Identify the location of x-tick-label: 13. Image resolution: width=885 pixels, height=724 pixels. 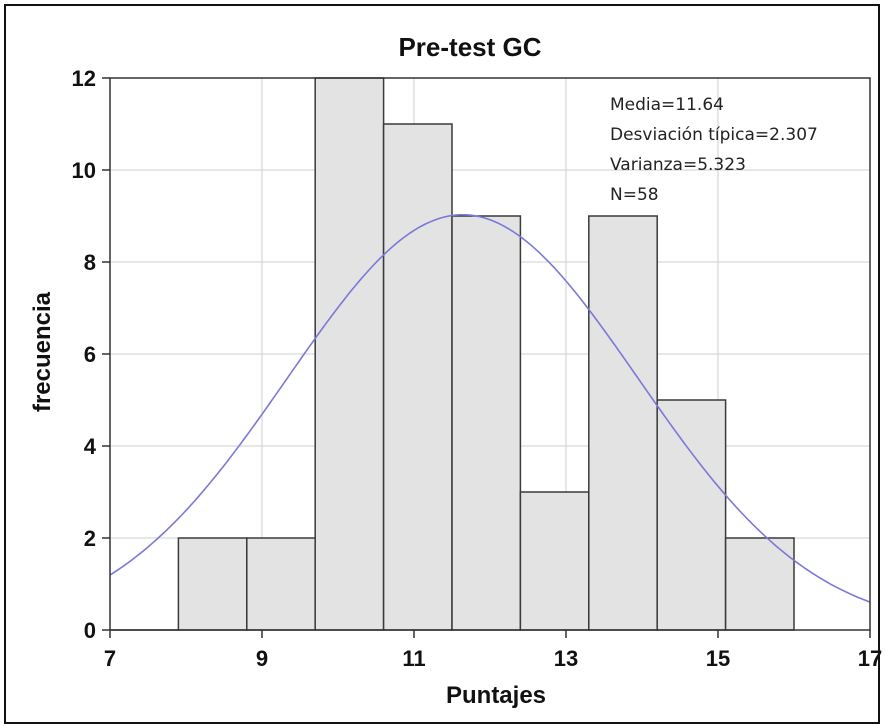
(566, 658).